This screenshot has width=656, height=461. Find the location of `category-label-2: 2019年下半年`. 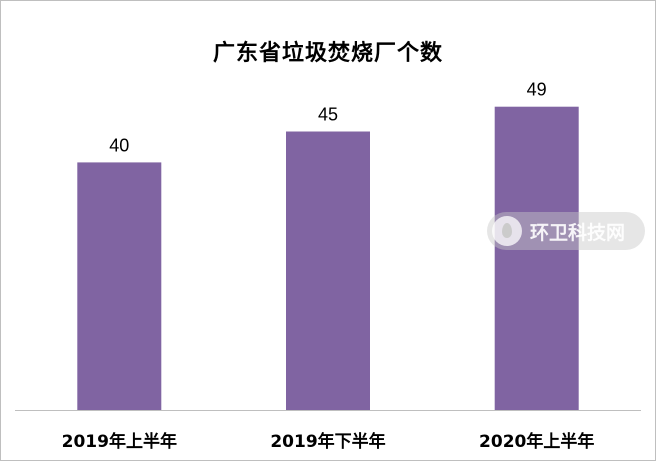

category-label-2: 2019年下半年 is located at coordinates (327, 441).